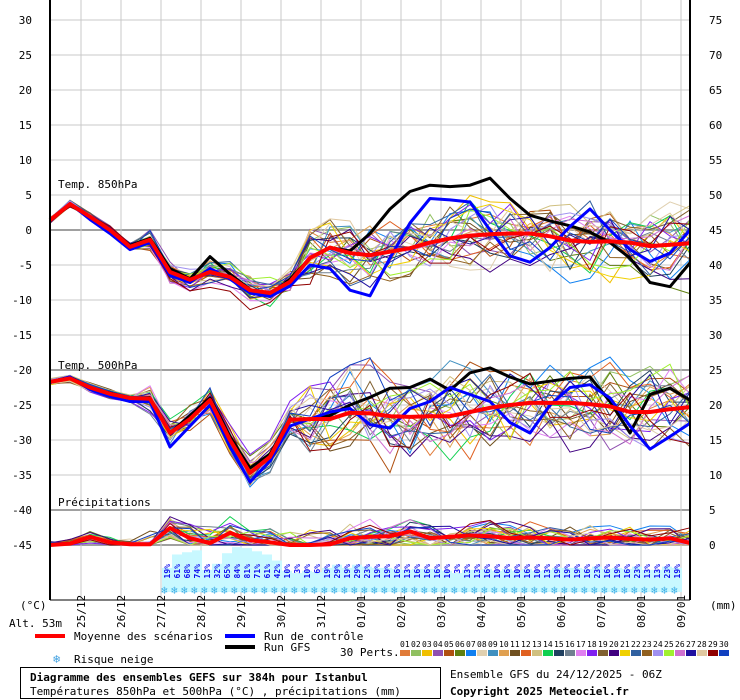  What do you see at coordinates (712, 510) in the screenshot?
I see `right-tick-label: 5` at bounding box center [712, 510].